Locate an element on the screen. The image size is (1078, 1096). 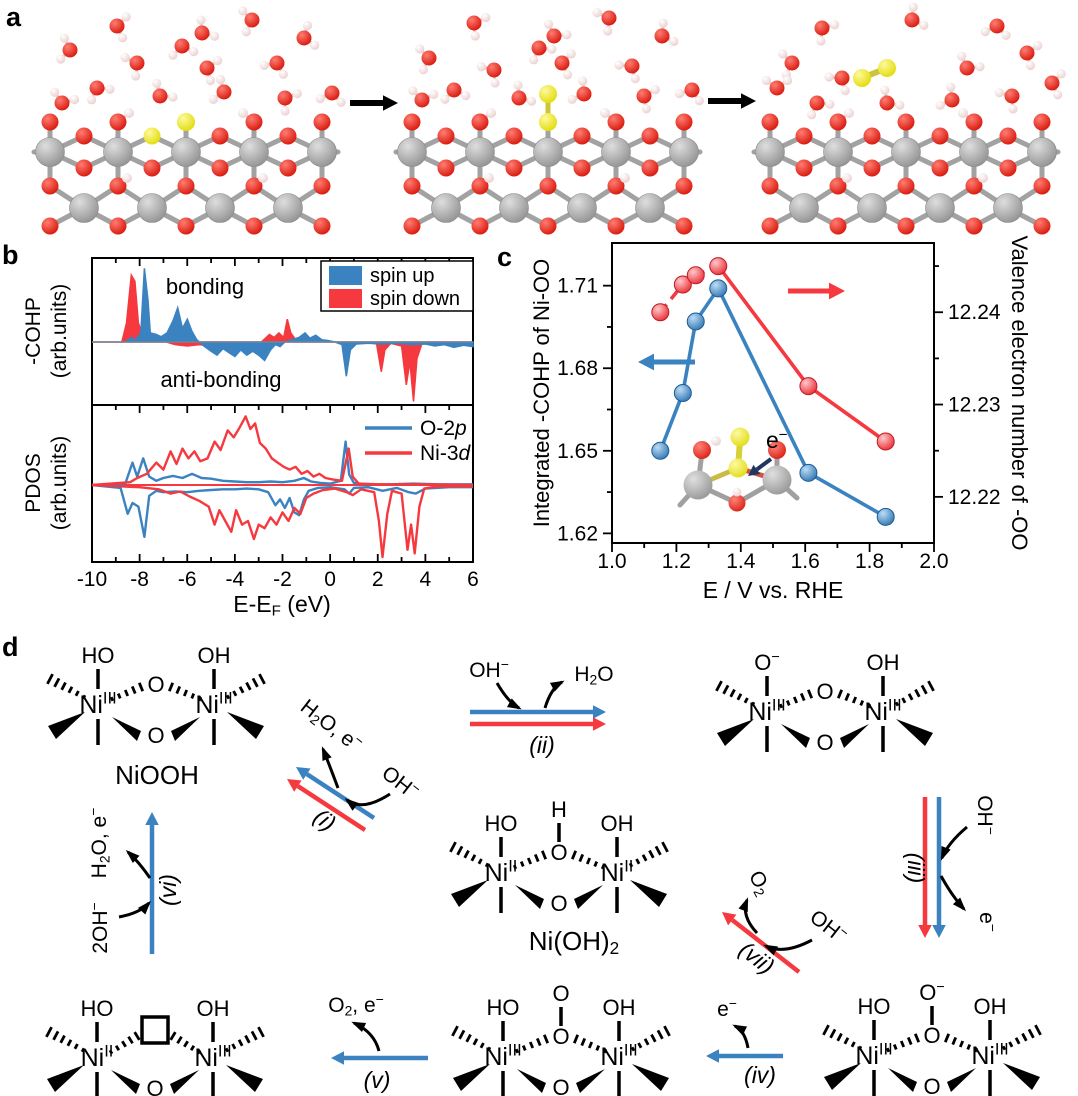
left-axis-tick: 1.71 is located at coordinates (577, 286).